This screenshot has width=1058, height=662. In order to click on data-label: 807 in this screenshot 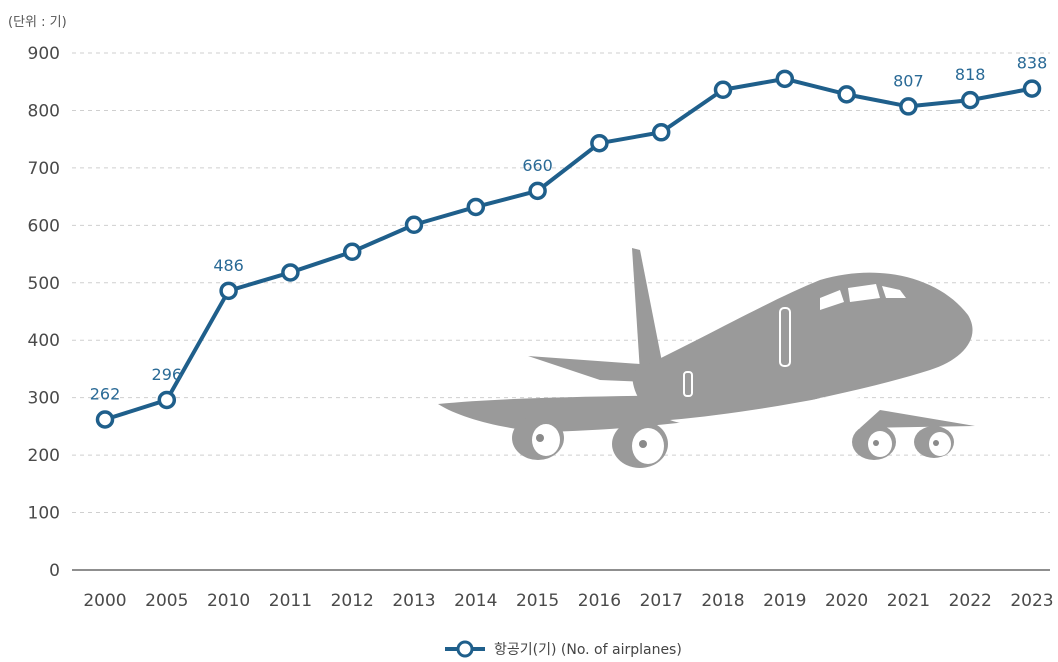, I will do `click(908, 80)`.